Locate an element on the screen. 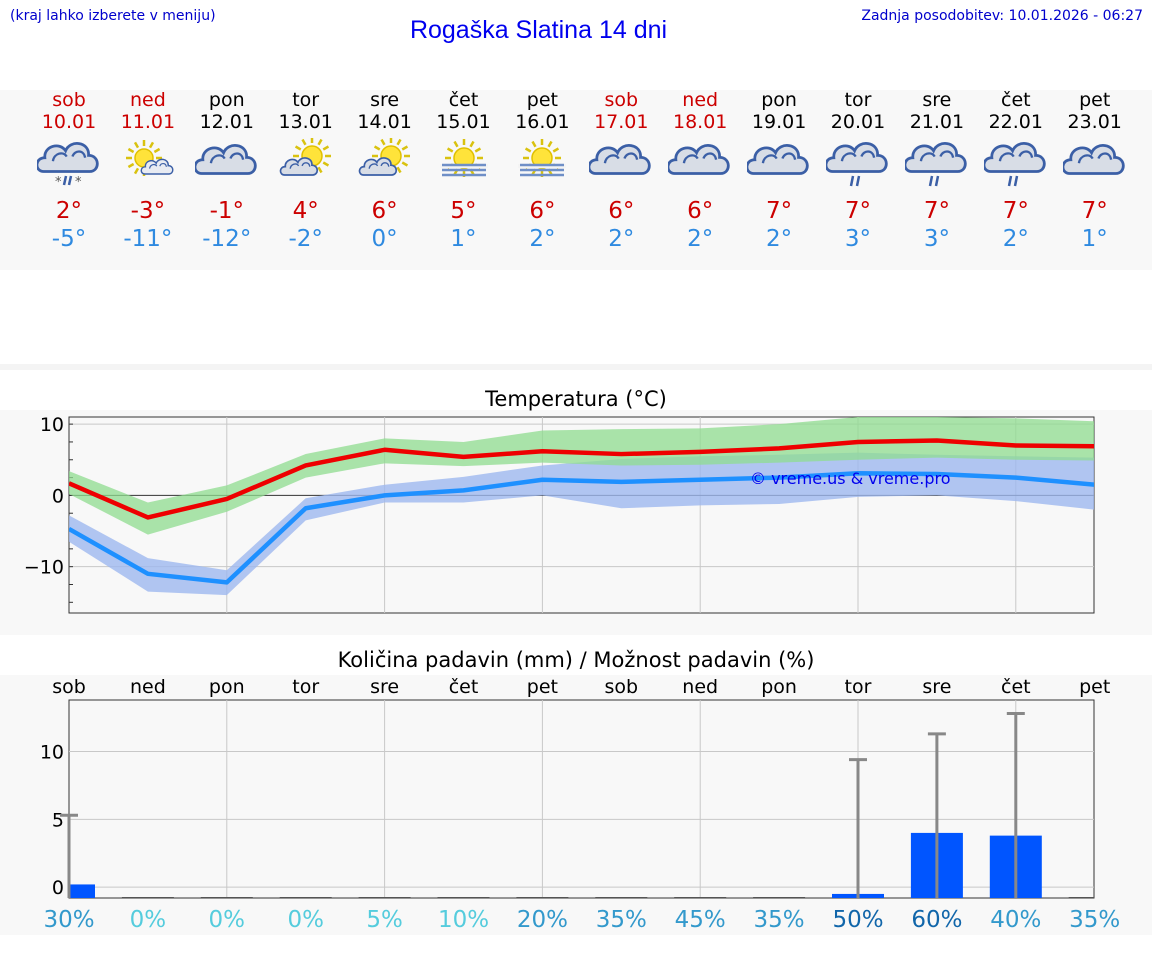  min-temperature: -12° is located at coordinates (227, 239).